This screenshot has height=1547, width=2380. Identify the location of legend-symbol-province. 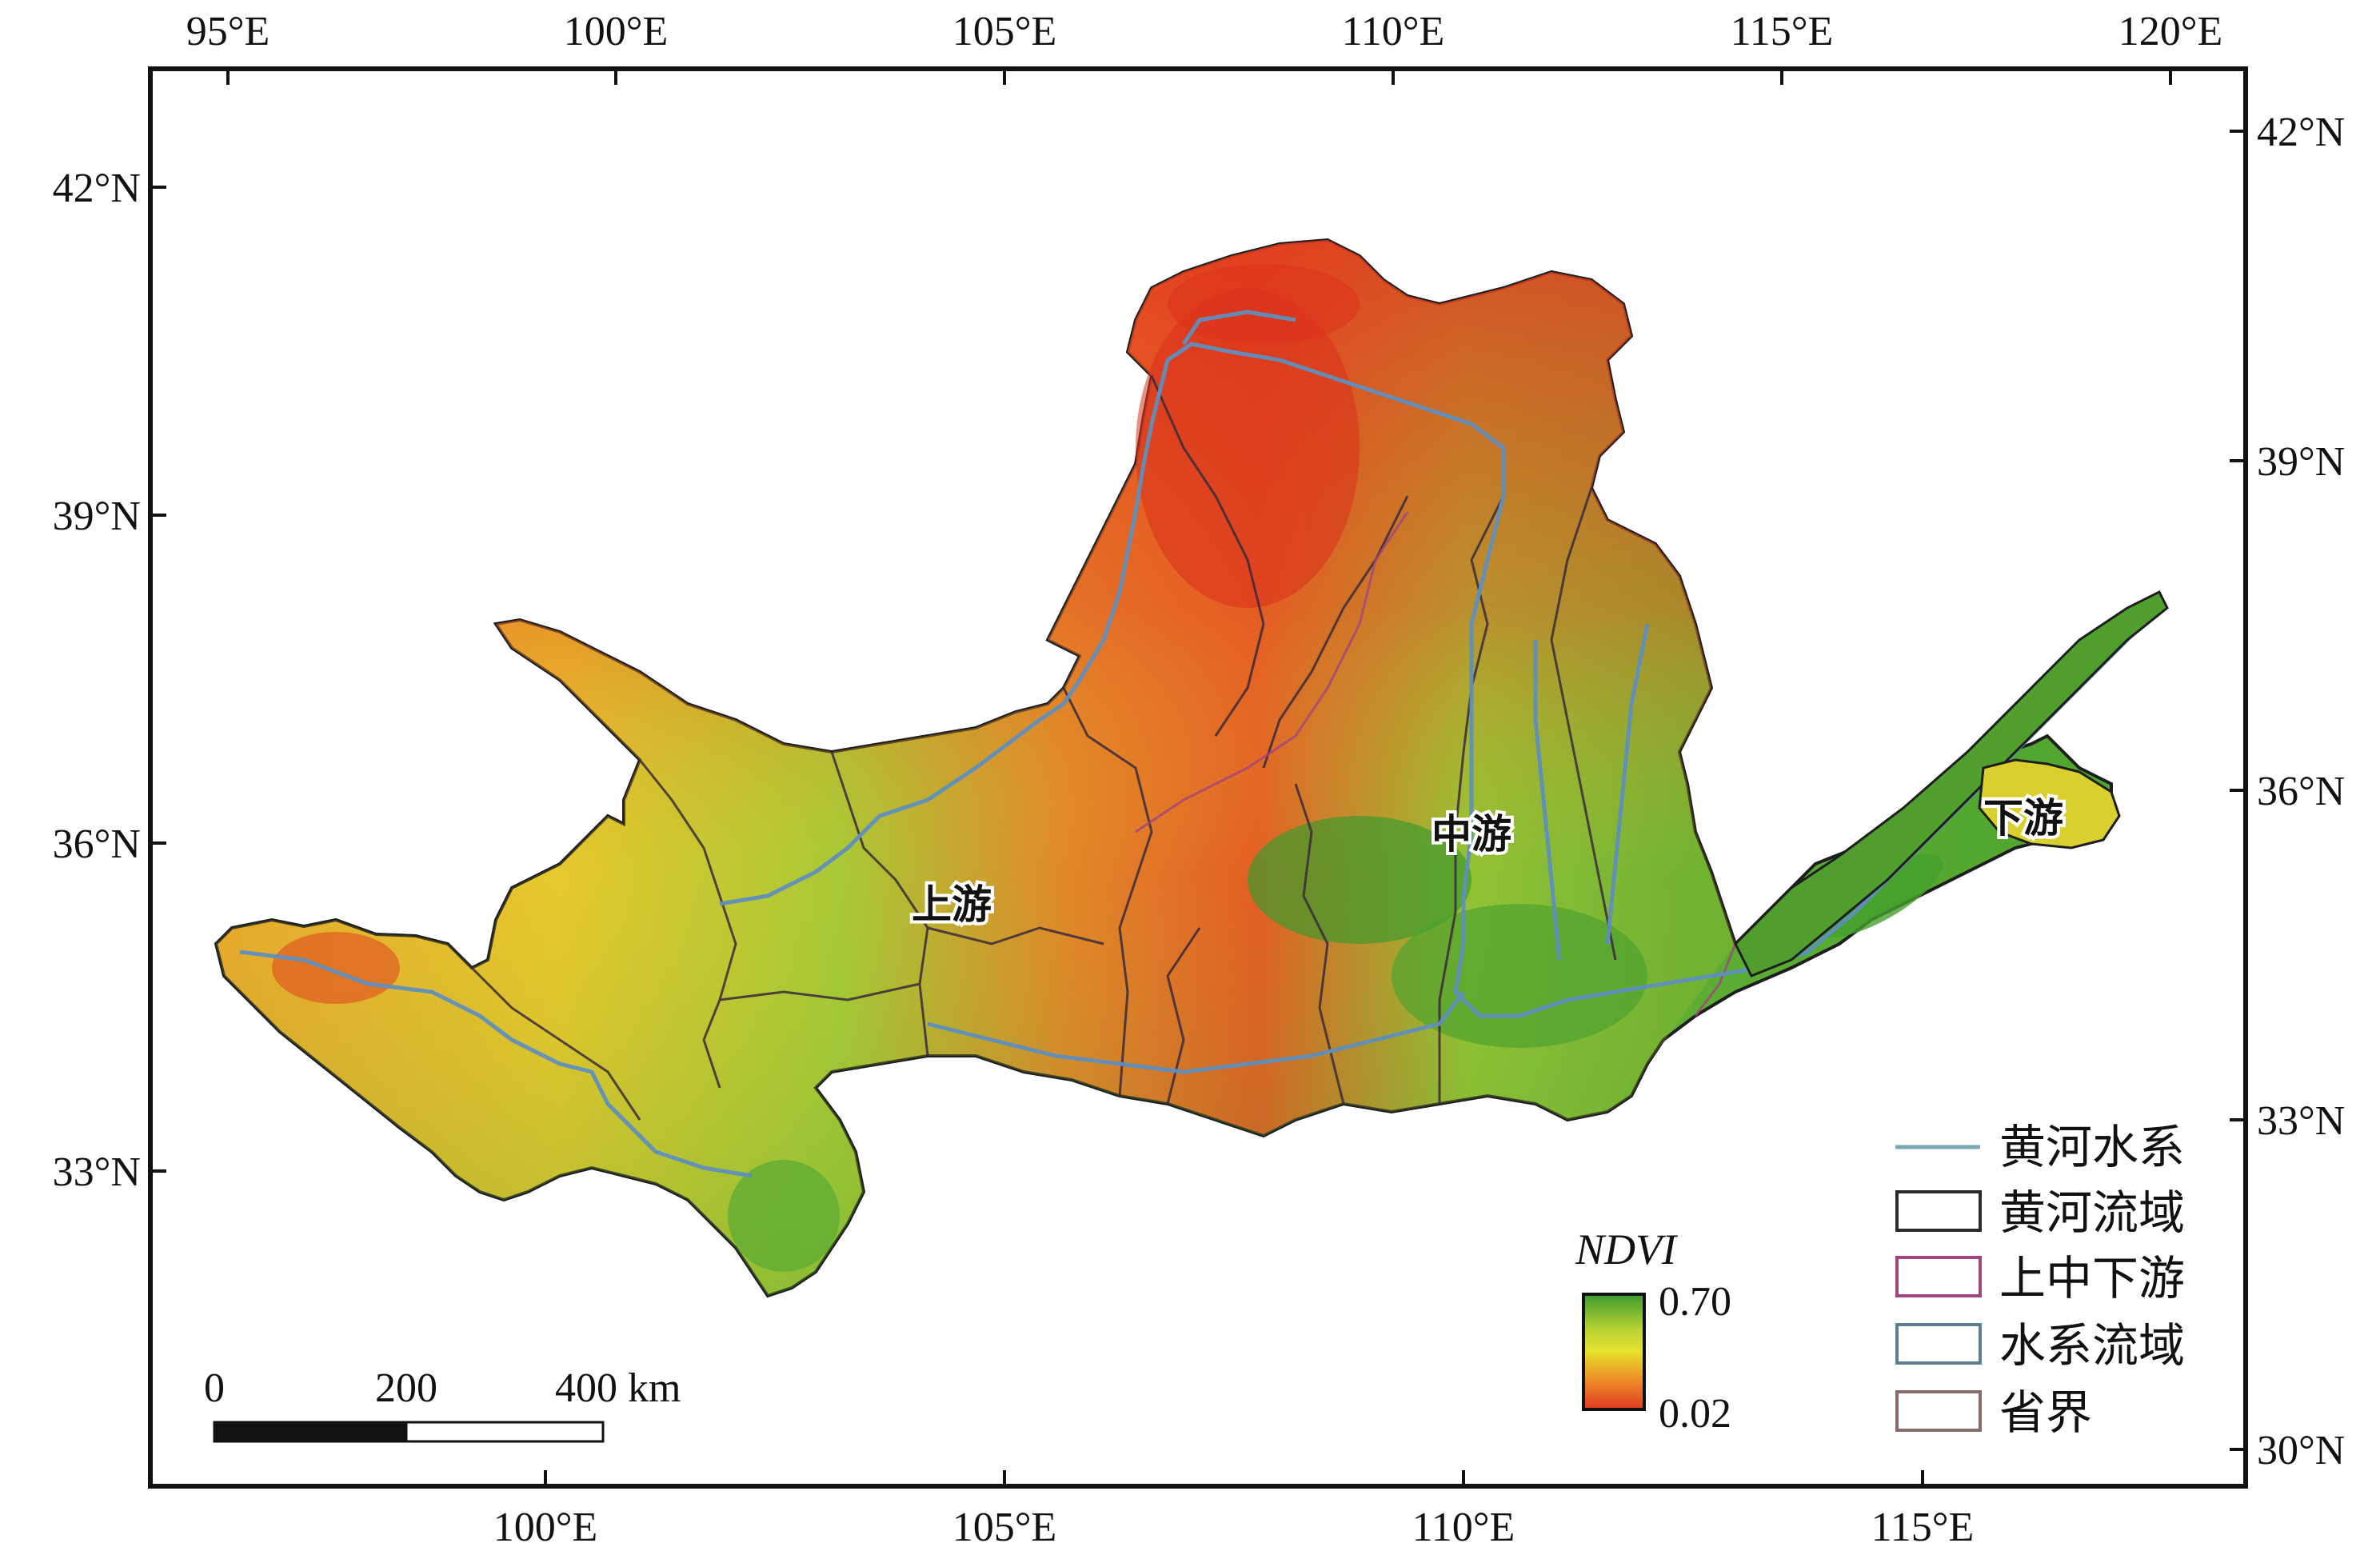
(1938, 1411).